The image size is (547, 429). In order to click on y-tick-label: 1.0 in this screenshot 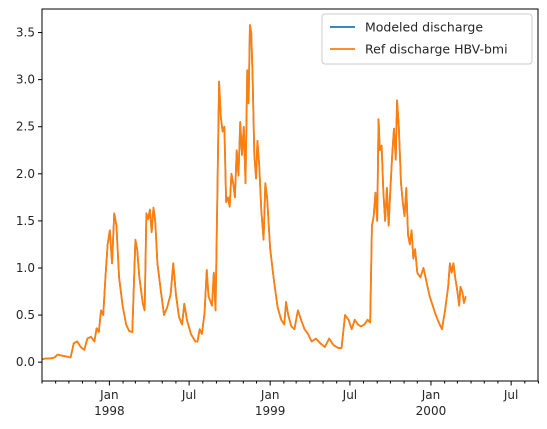, I will do `click(25, 268)`.